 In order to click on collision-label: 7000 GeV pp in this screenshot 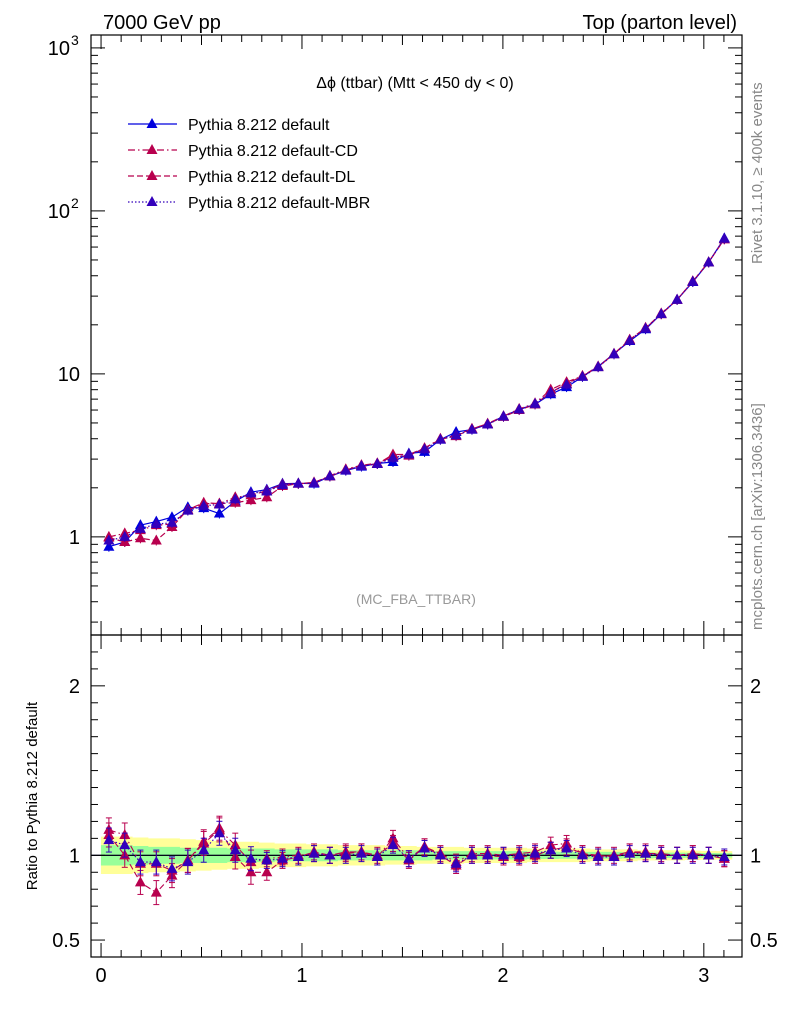, I will do `click(162, 23)`.